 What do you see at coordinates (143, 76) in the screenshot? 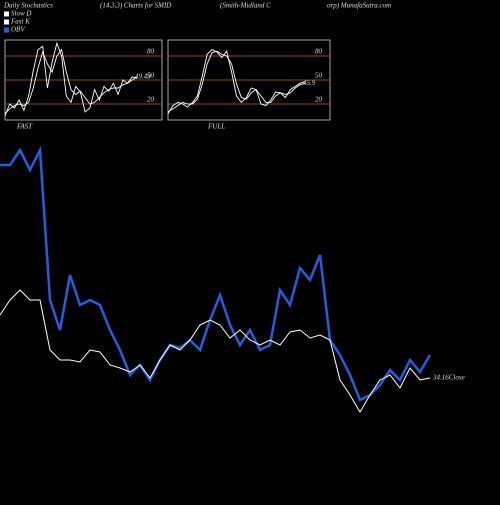
I see `value-label: 49.49` at bounding box center [143, 76].